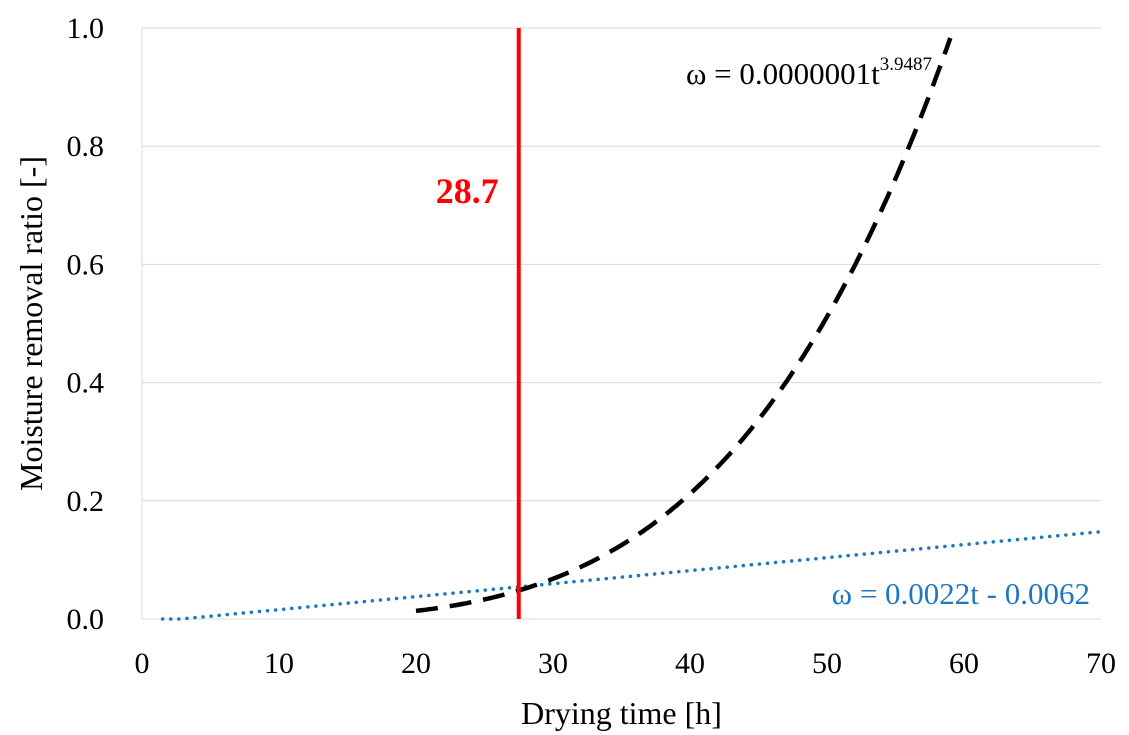 The height and width of the screenshot is (735, 1129). What do you see at coordinates (86, 28) in the screenshot?
I see `y-tick-label: 1.0` at bounding box center [86, 28].